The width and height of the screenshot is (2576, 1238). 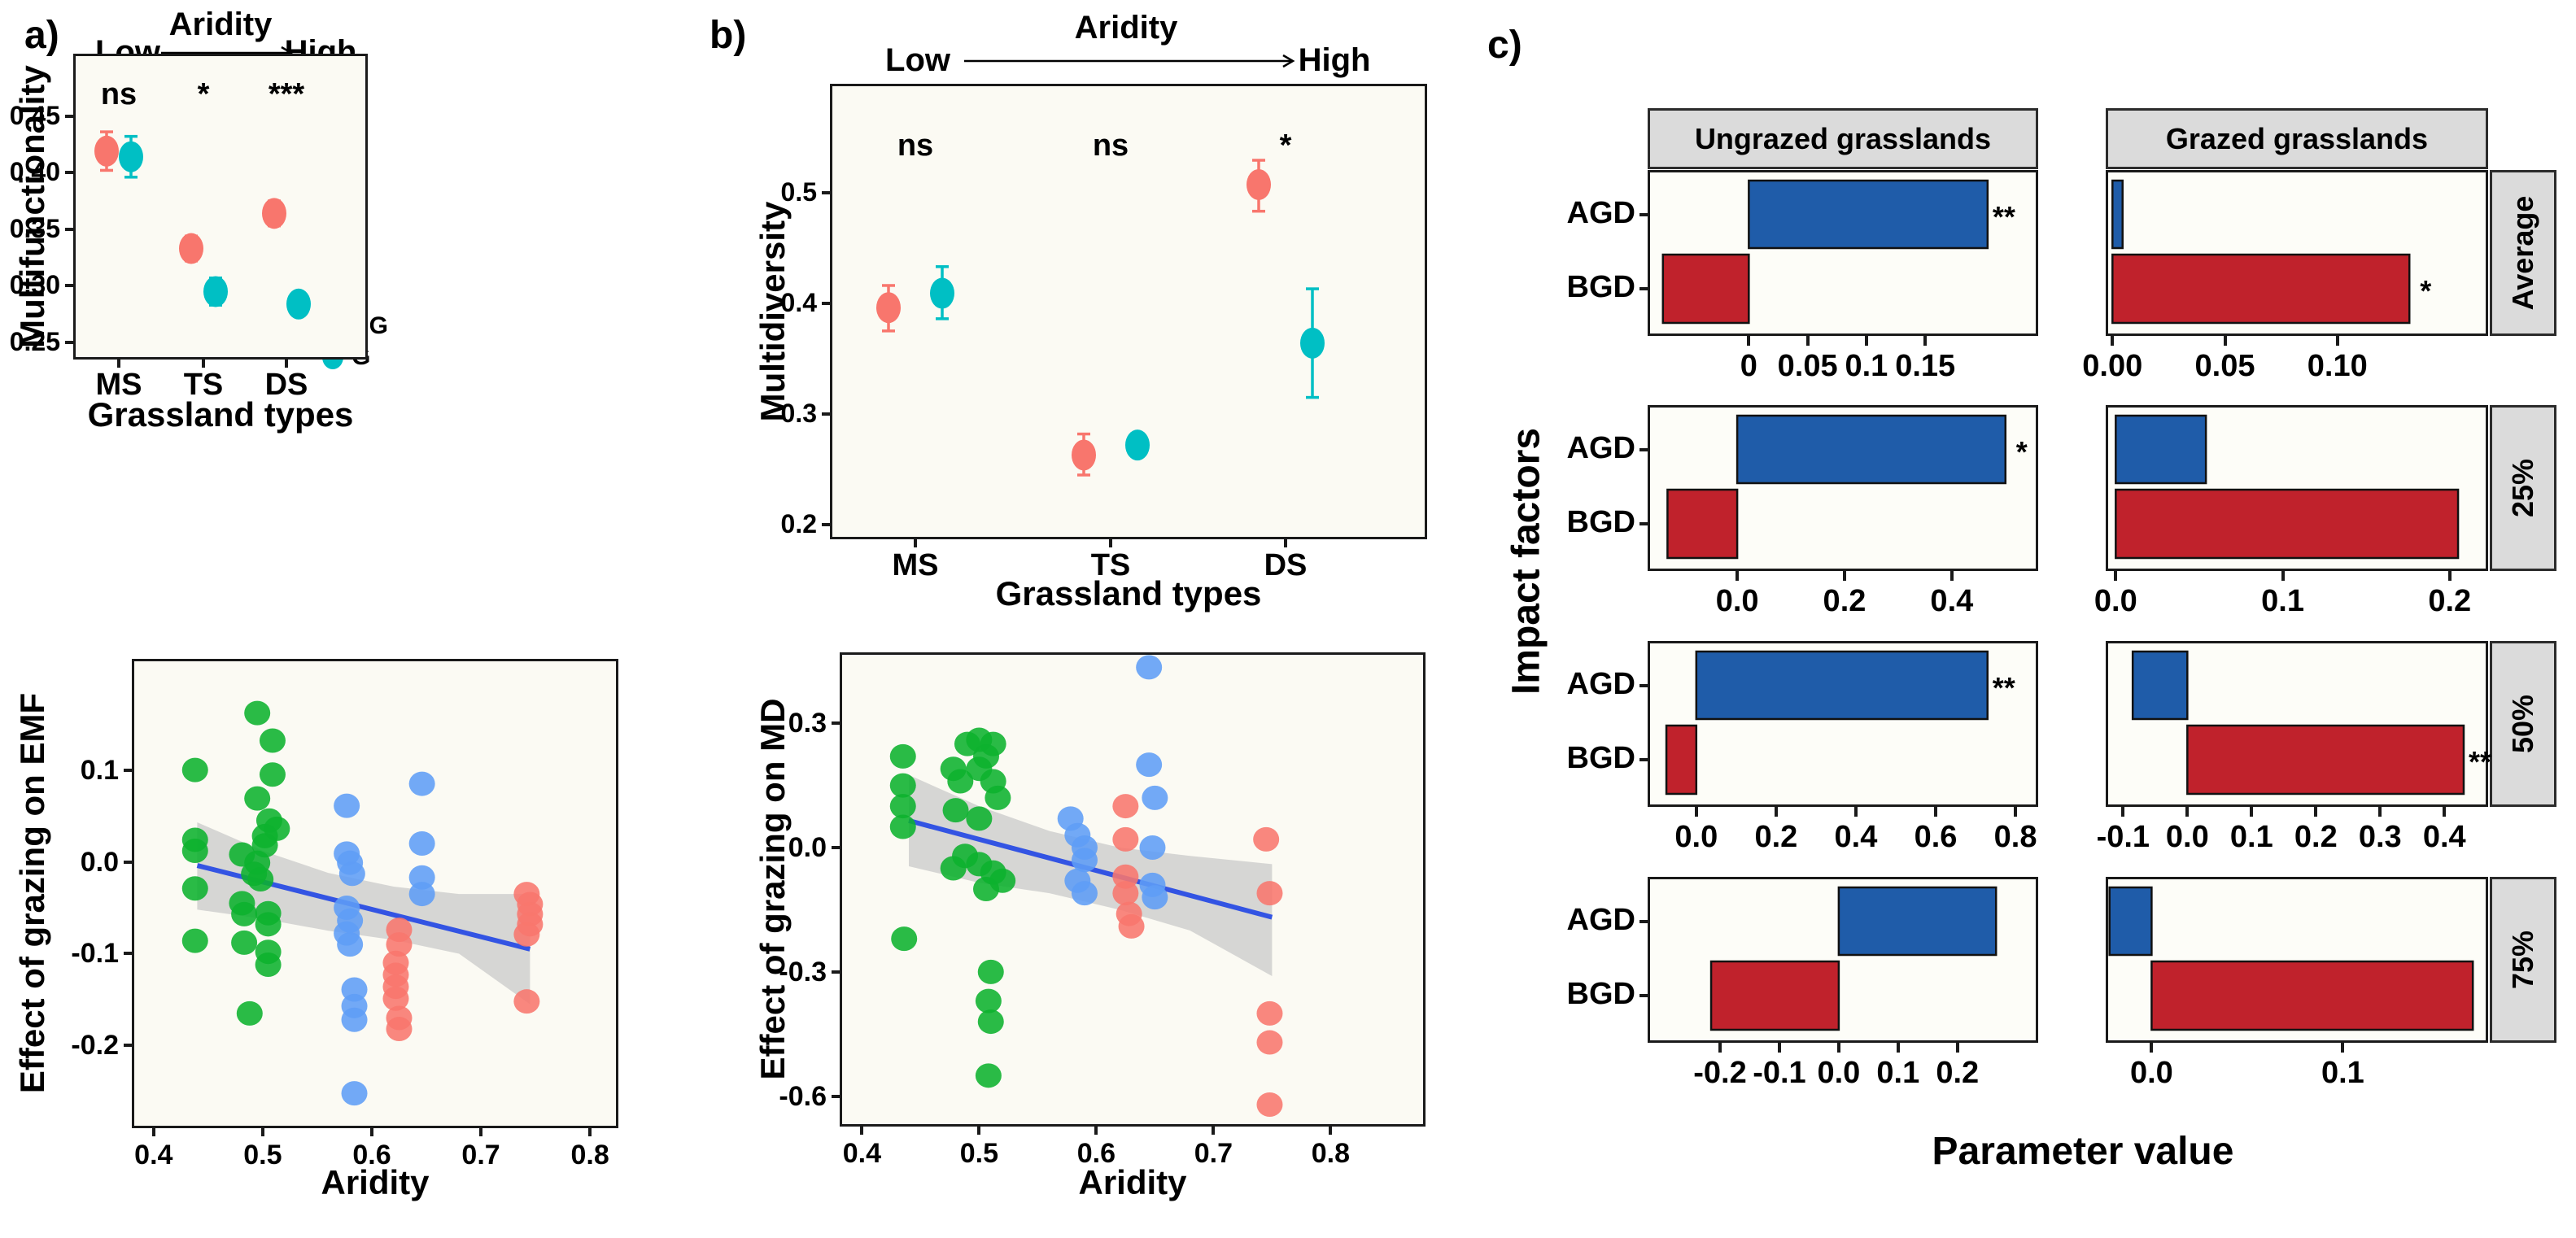 I want to click on panel-b-aridity-title: Aridity, so click(x=1126, y=28).